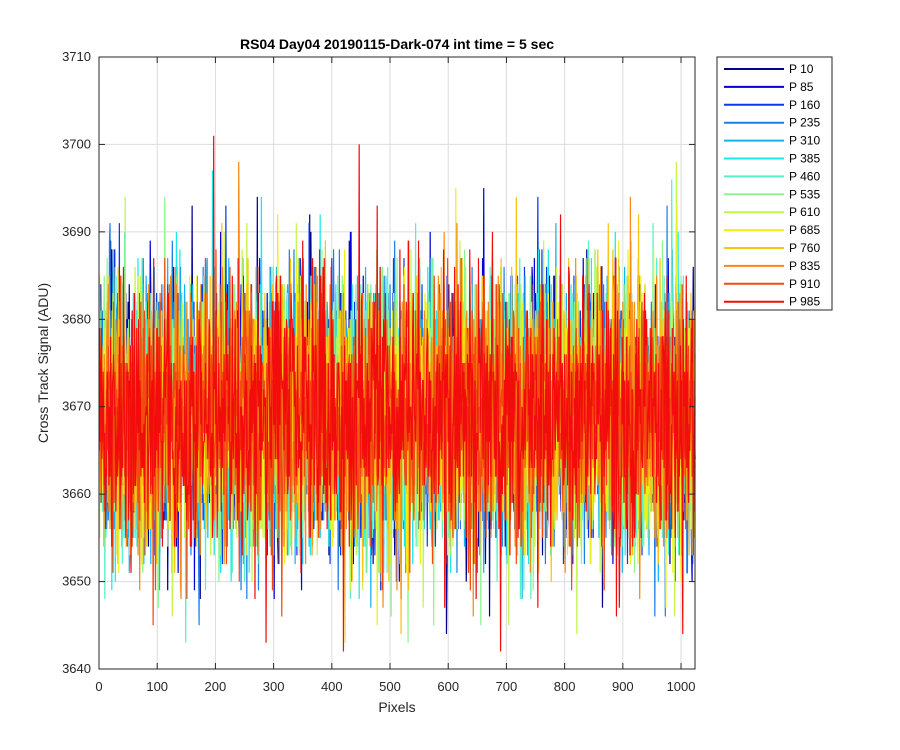  What do you see at coordinates (448, 686) in the screenshot?
I see `x-tick-label: 600` at bounding box center [448, 686].